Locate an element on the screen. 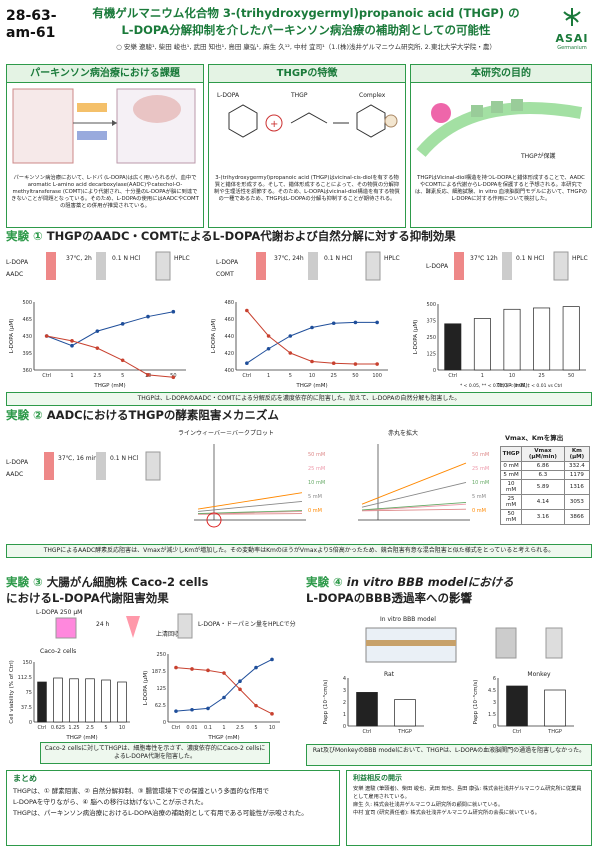  y-tick-label: 112.5 is located at coordinates (25, 678).